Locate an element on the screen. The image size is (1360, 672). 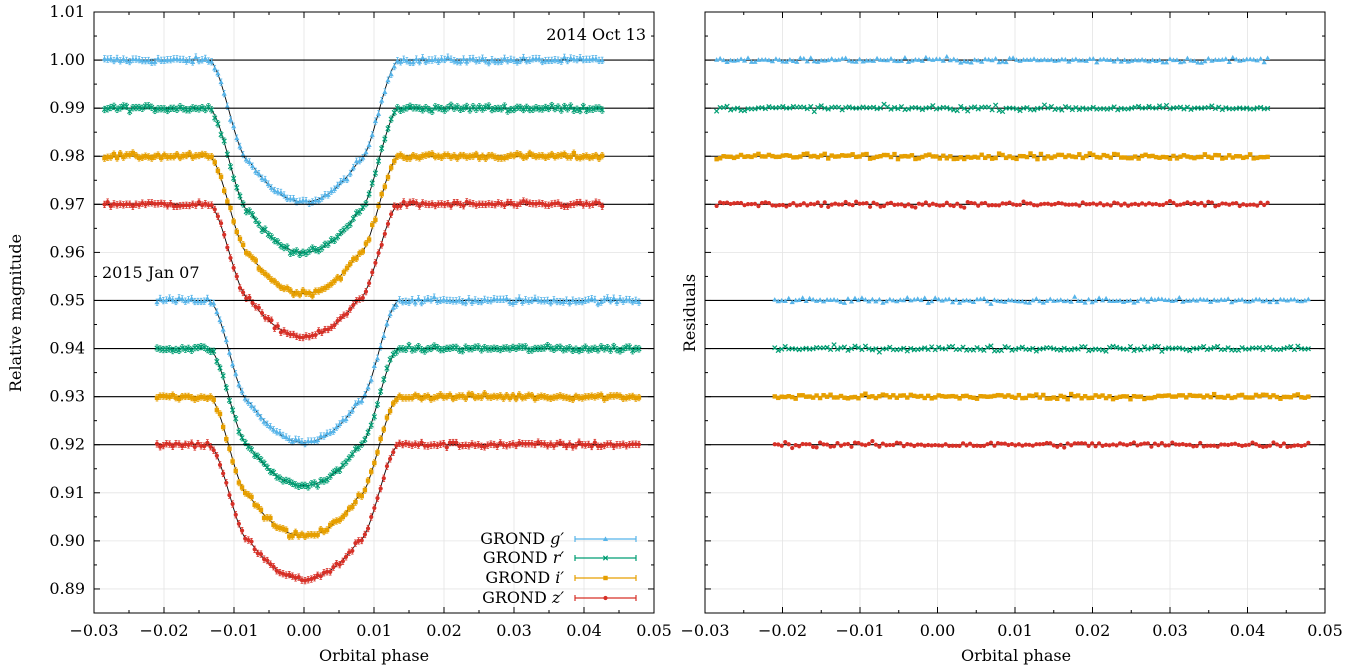
y-tick-label: 0.93 is located at coordinates (67, 396).